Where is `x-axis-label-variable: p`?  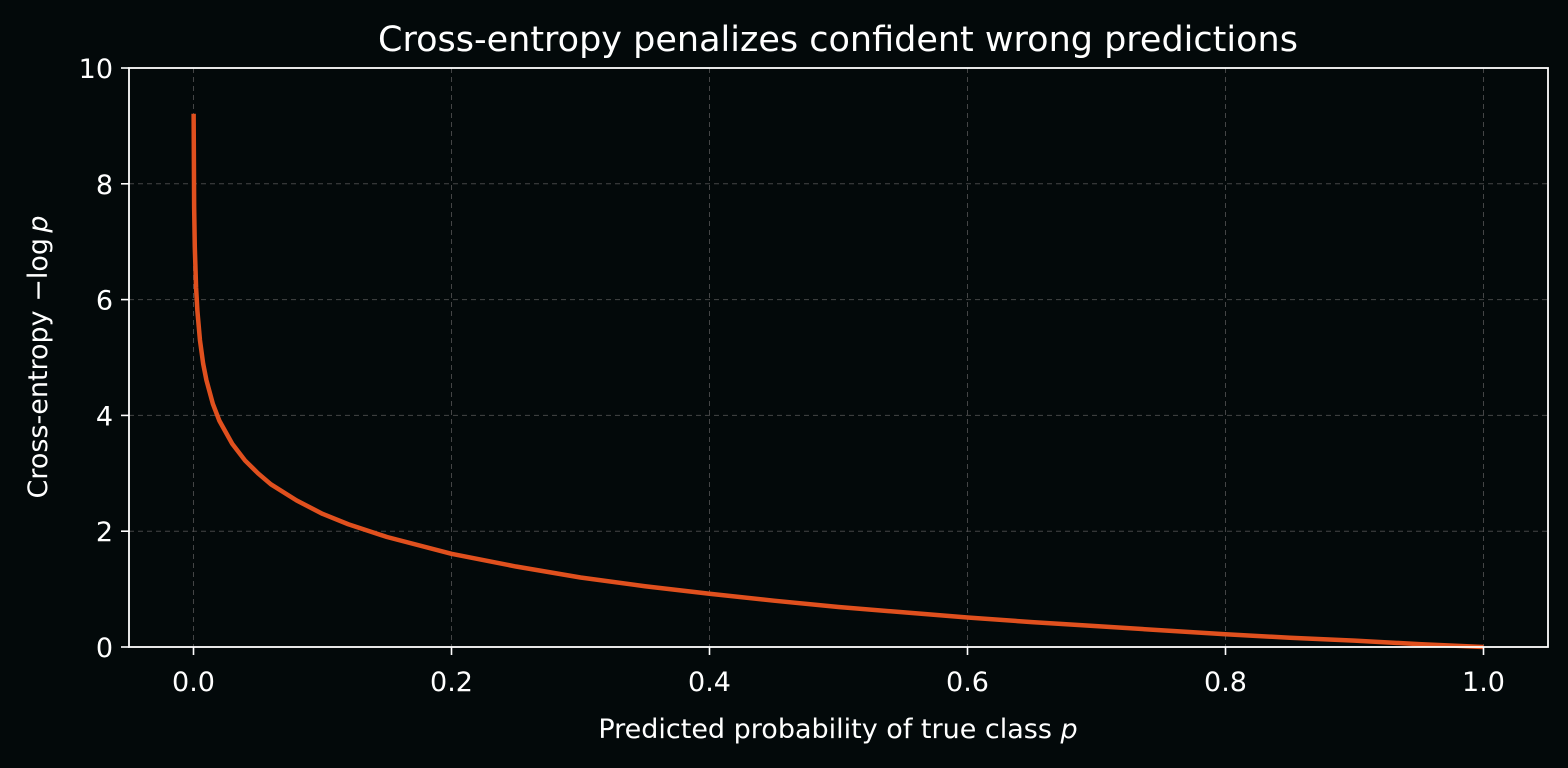
x-axis-label-variable: p is located at coordinates (1069, 729).